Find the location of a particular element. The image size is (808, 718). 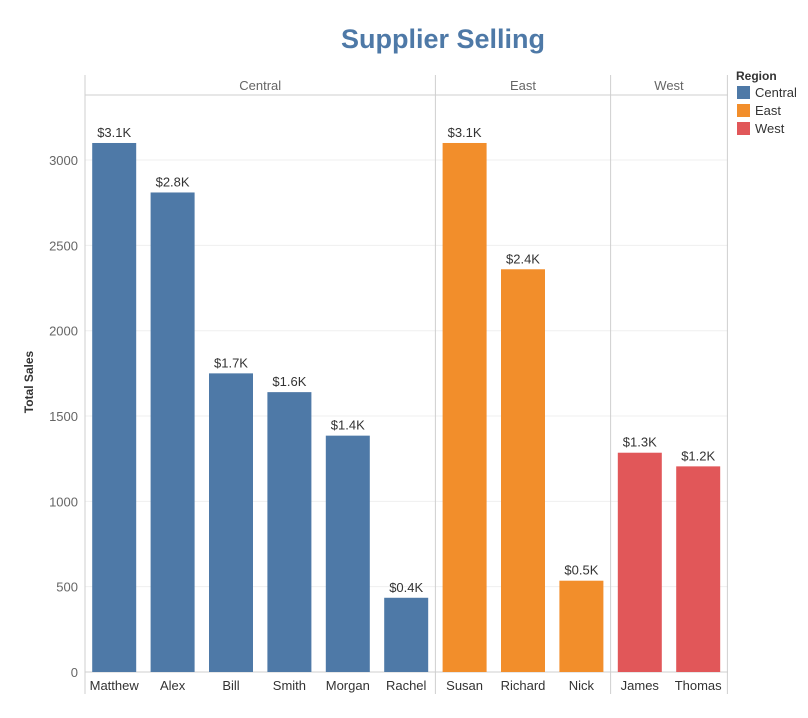

legend-title: Region is located at coordinates (756, 76).